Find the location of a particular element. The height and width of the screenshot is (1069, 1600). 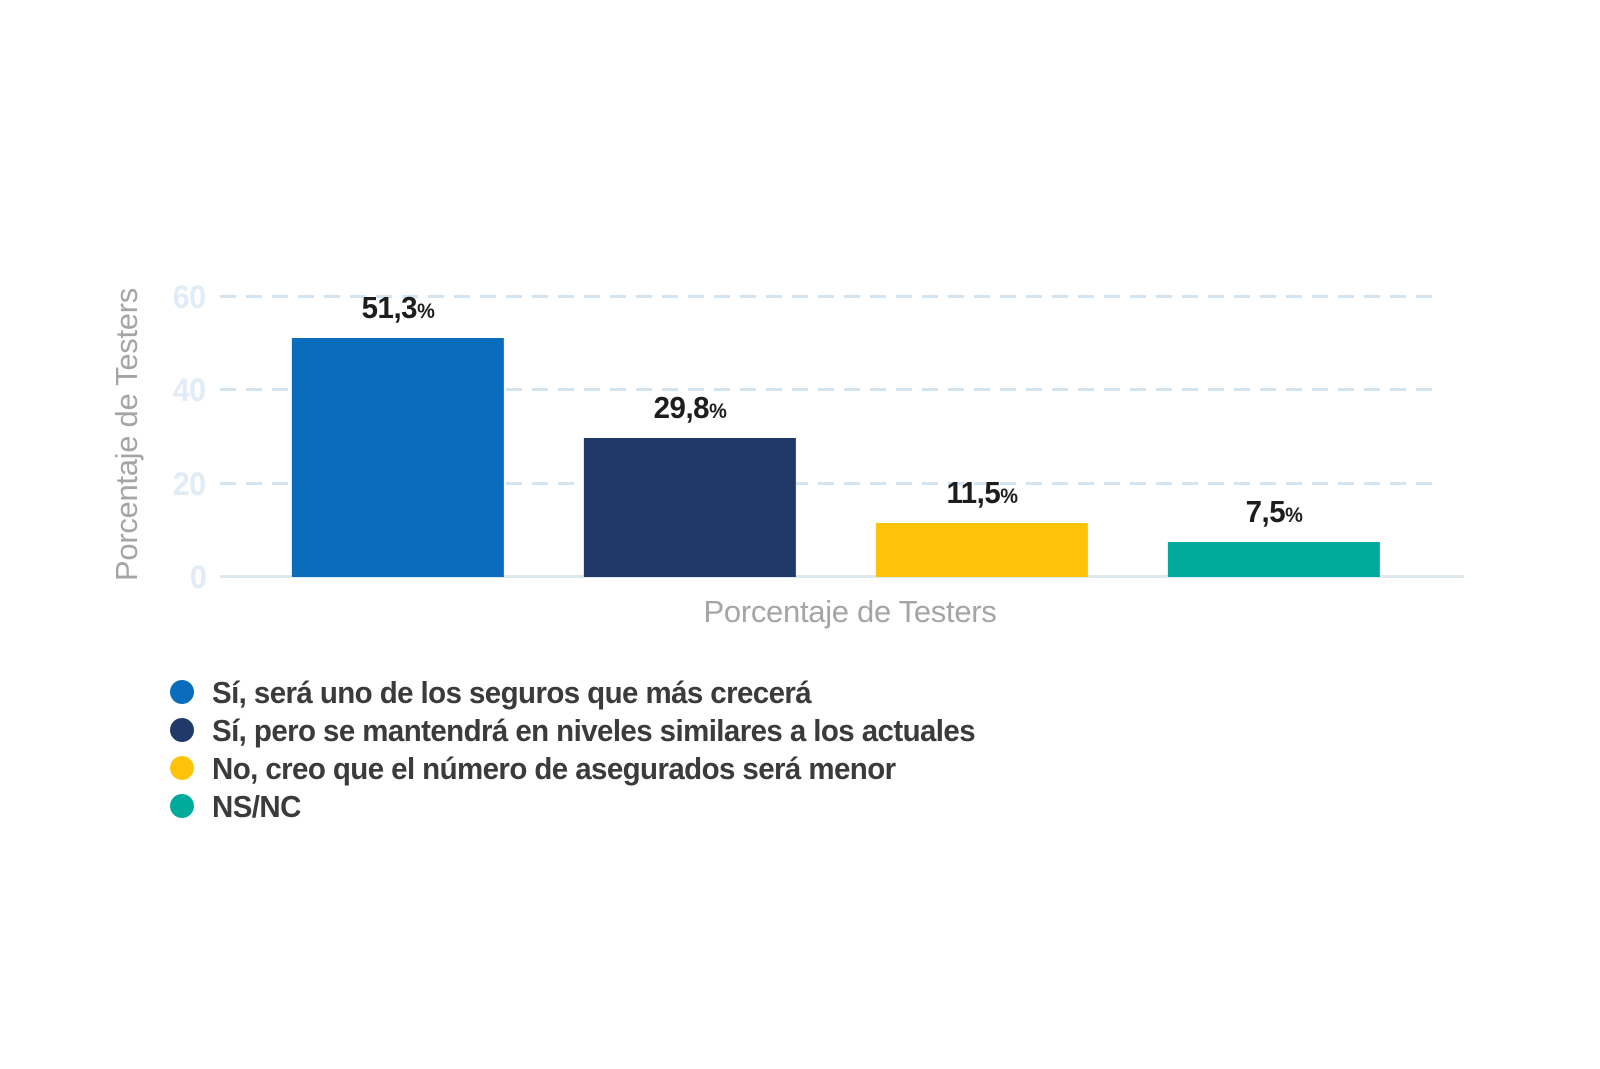

bar-value-label: 29,8% is located at coordinates (690, 407).